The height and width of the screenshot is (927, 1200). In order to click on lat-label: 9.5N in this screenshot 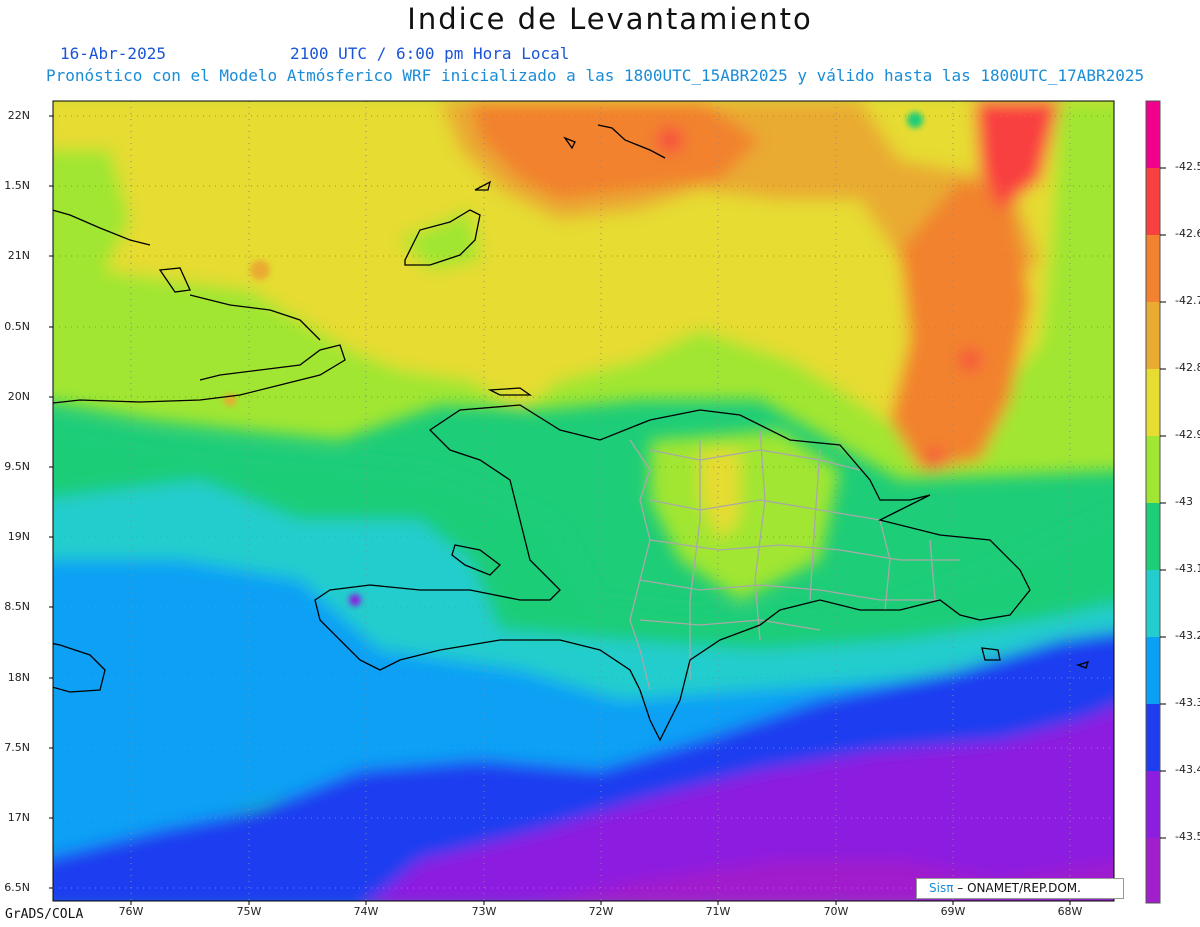, I will do `click(17, 466)`.